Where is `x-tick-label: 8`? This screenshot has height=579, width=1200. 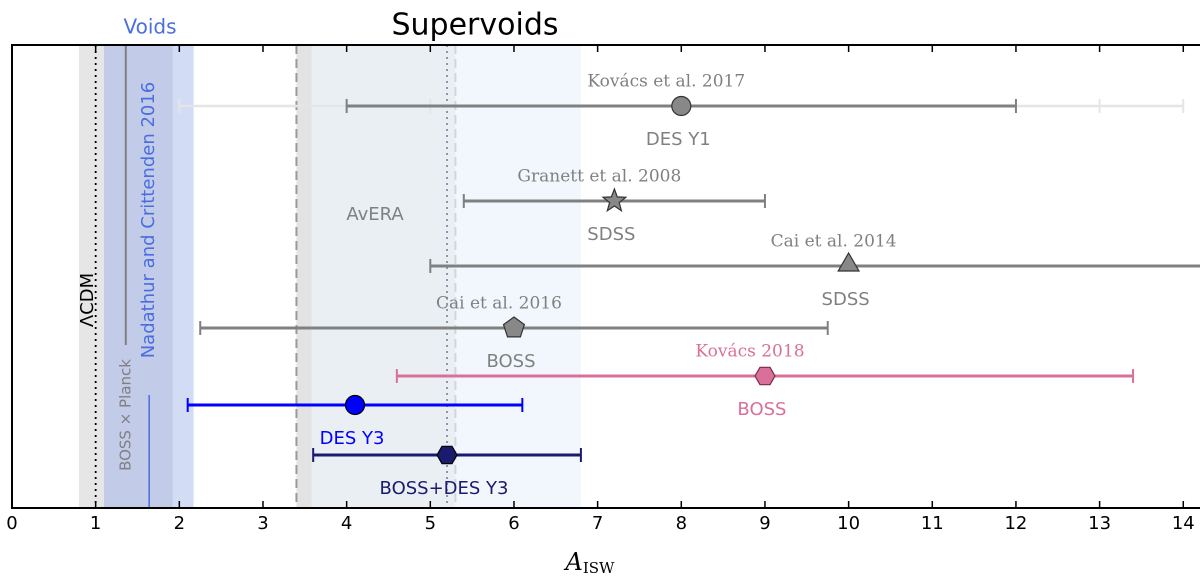 x-tick-label: 8 is located at coordinates (681, 523).